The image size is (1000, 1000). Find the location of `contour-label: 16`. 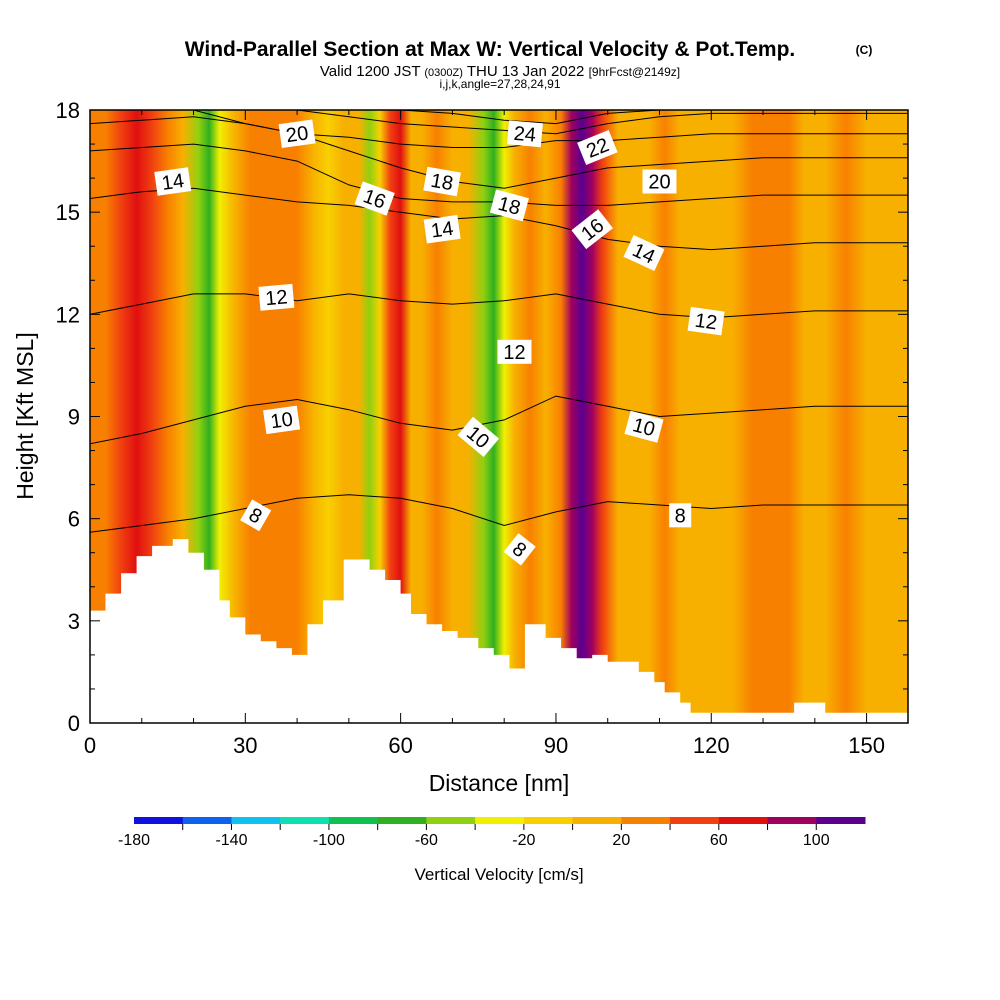

contour-label: 16 is located at coordinates (374, 198).